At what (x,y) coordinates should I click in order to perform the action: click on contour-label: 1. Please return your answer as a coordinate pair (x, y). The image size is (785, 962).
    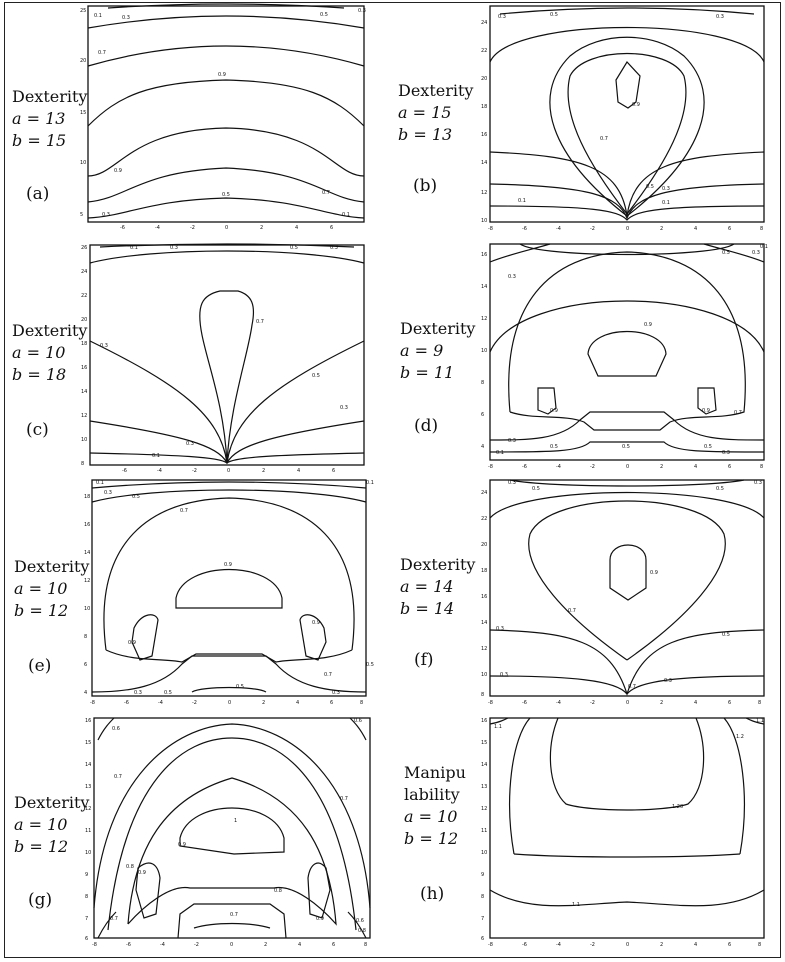
    Looking at the image, I should click on (235, 821).